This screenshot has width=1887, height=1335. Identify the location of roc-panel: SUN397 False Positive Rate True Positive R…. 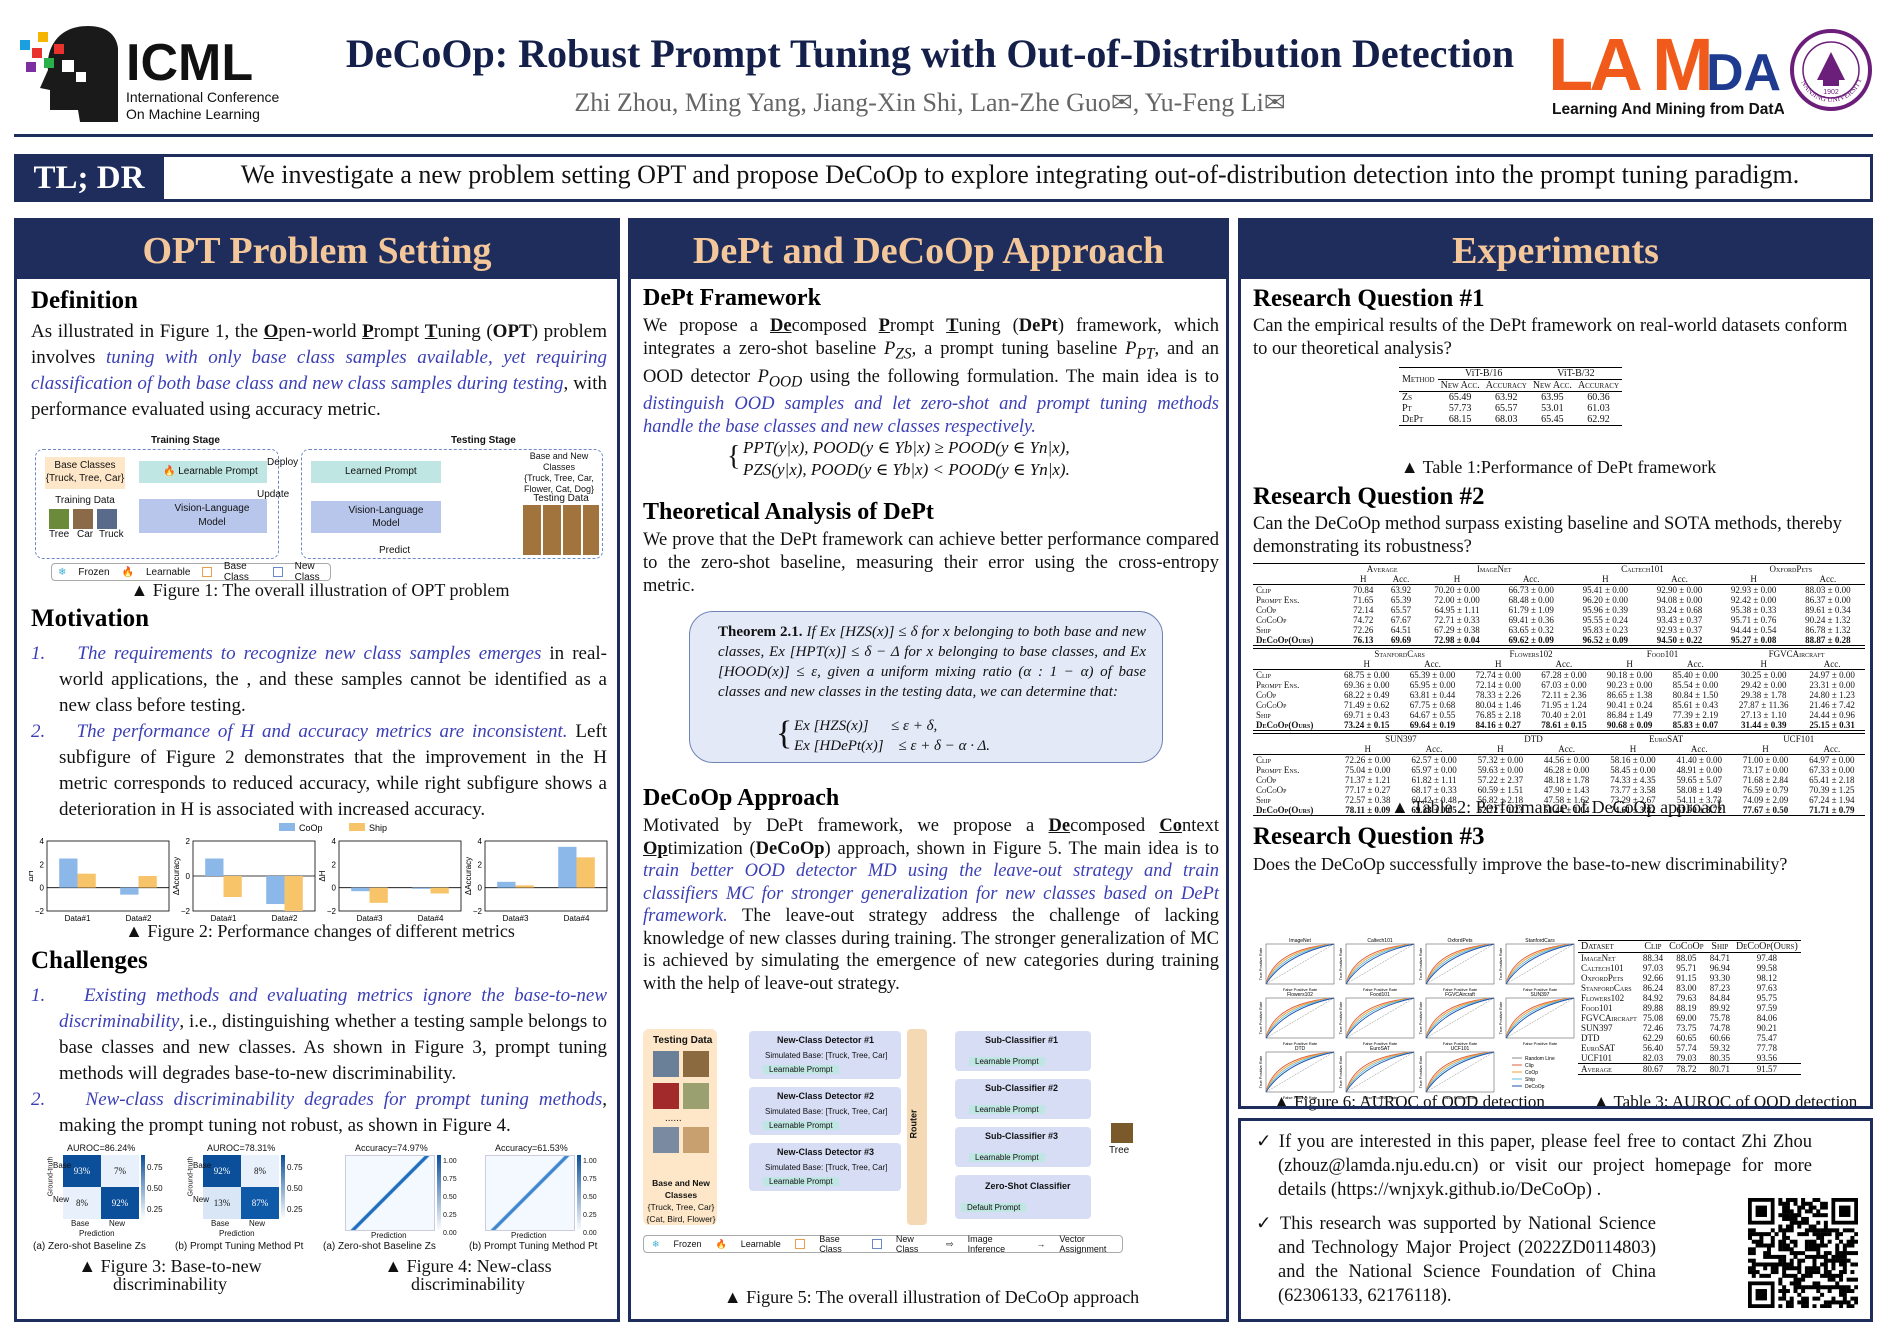
(1536, 1019).